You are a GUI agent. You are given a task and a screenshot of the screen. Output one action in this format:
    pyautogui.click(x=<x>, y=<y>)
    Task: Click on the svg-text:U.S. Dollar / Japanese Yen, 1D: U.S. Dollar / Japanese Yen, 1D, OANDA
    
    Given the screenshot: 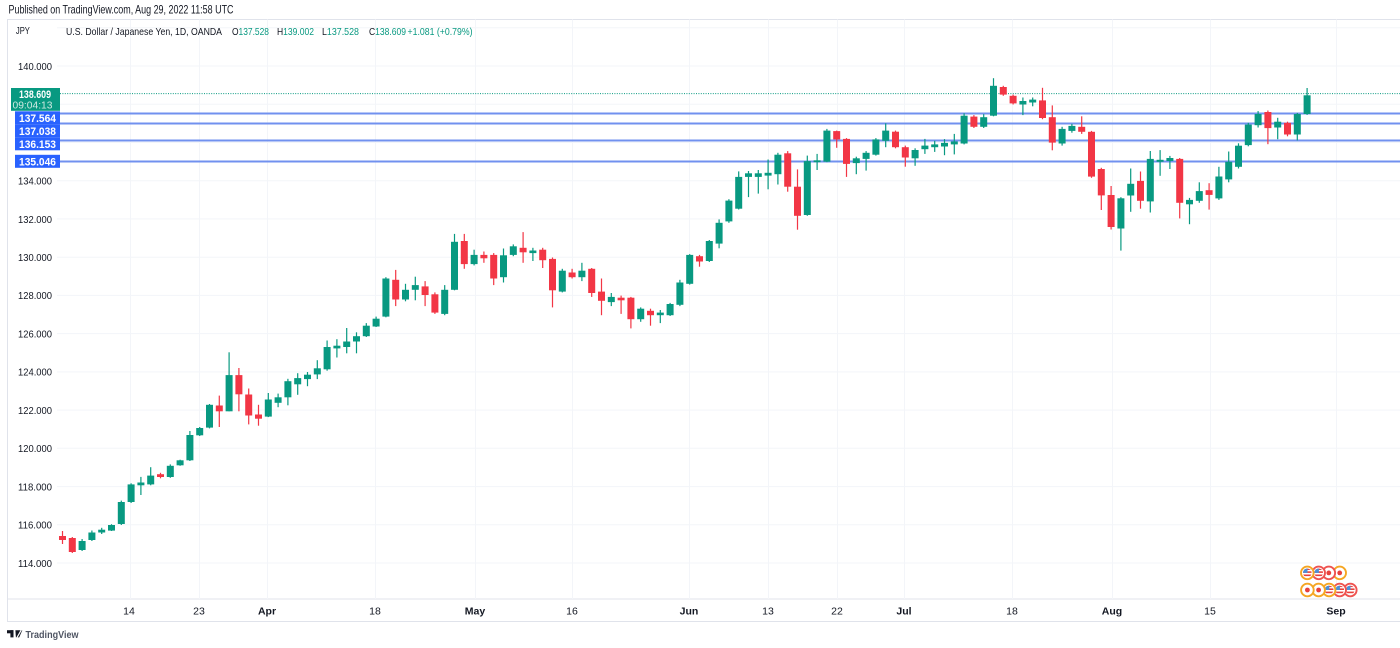 What is the action you would take?
    pyautogui.click(x=144, y=32)
    